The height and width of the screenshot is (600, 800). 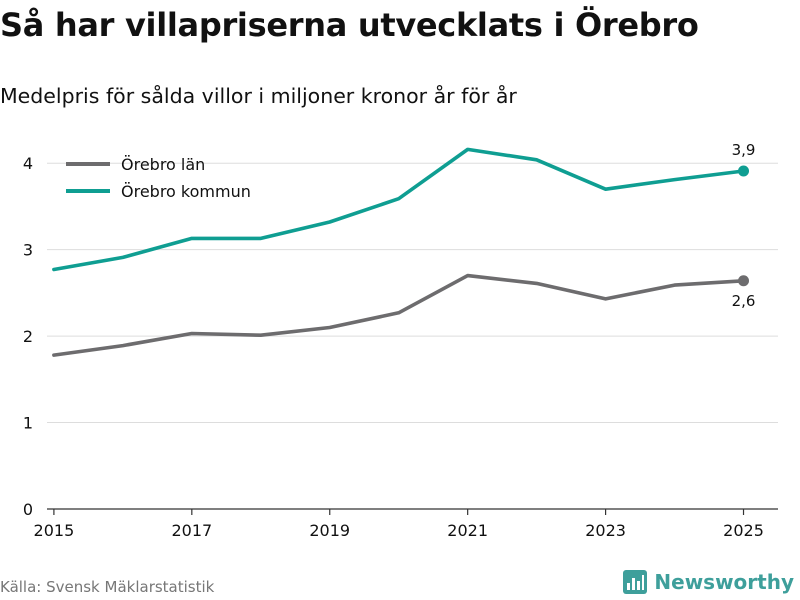 What do you see at coordinates (28, 423) in the screenshot?
I see `y-tick-label: 1` at bounding box center [28, 423].